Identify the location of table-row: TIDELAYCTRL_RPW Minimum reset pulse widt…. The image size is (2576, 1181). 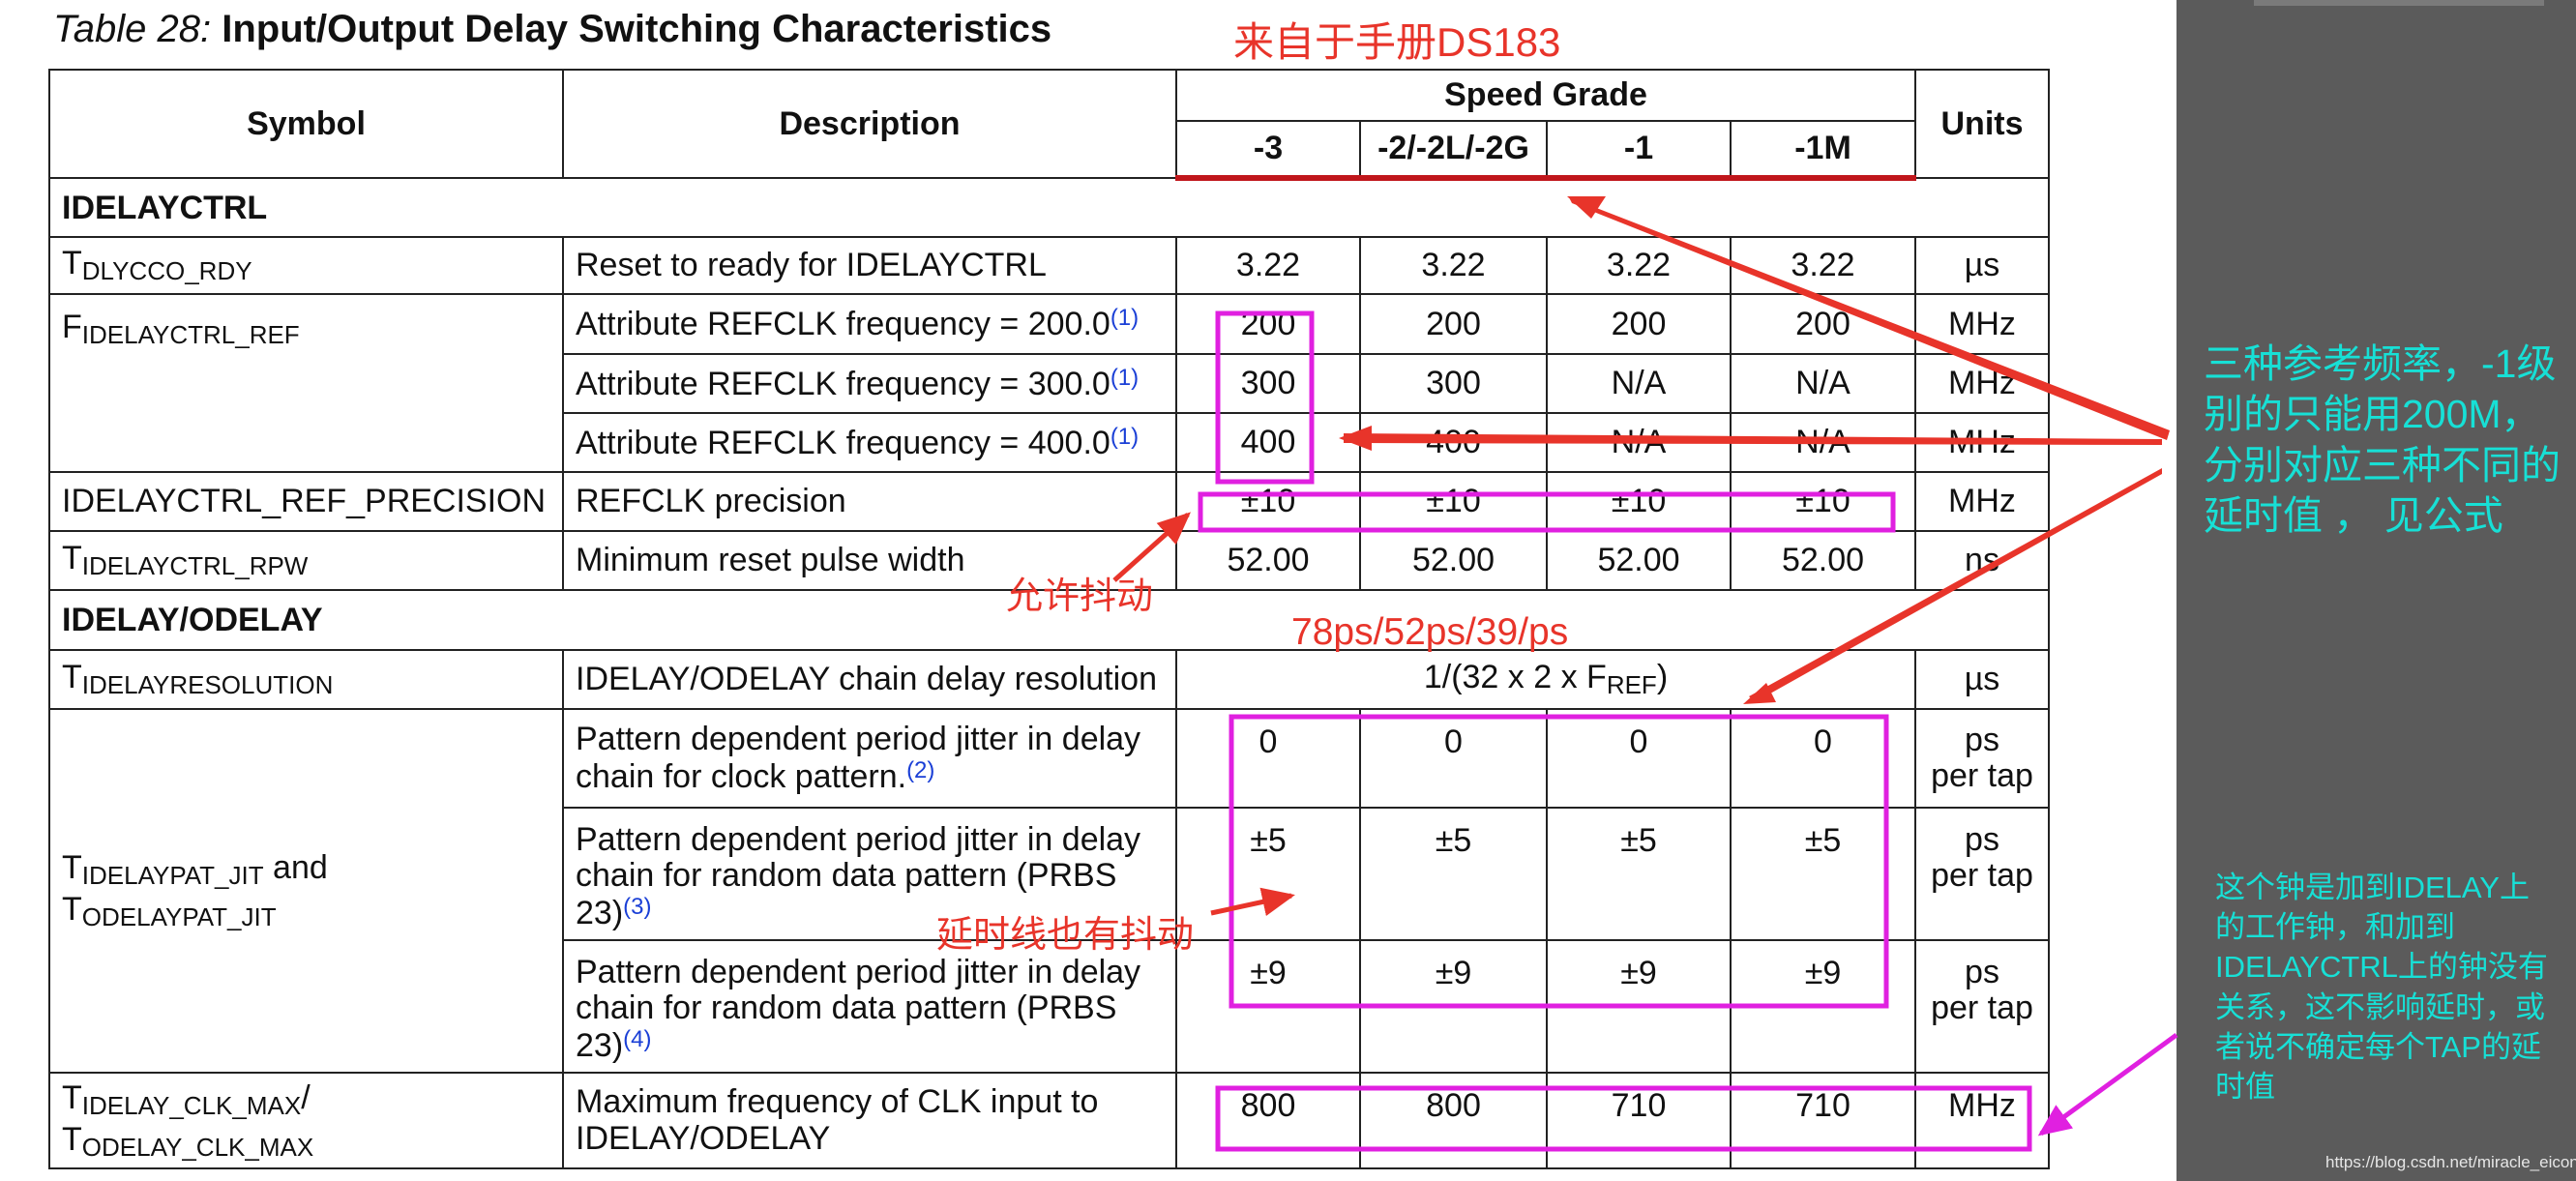
(1049, 560).